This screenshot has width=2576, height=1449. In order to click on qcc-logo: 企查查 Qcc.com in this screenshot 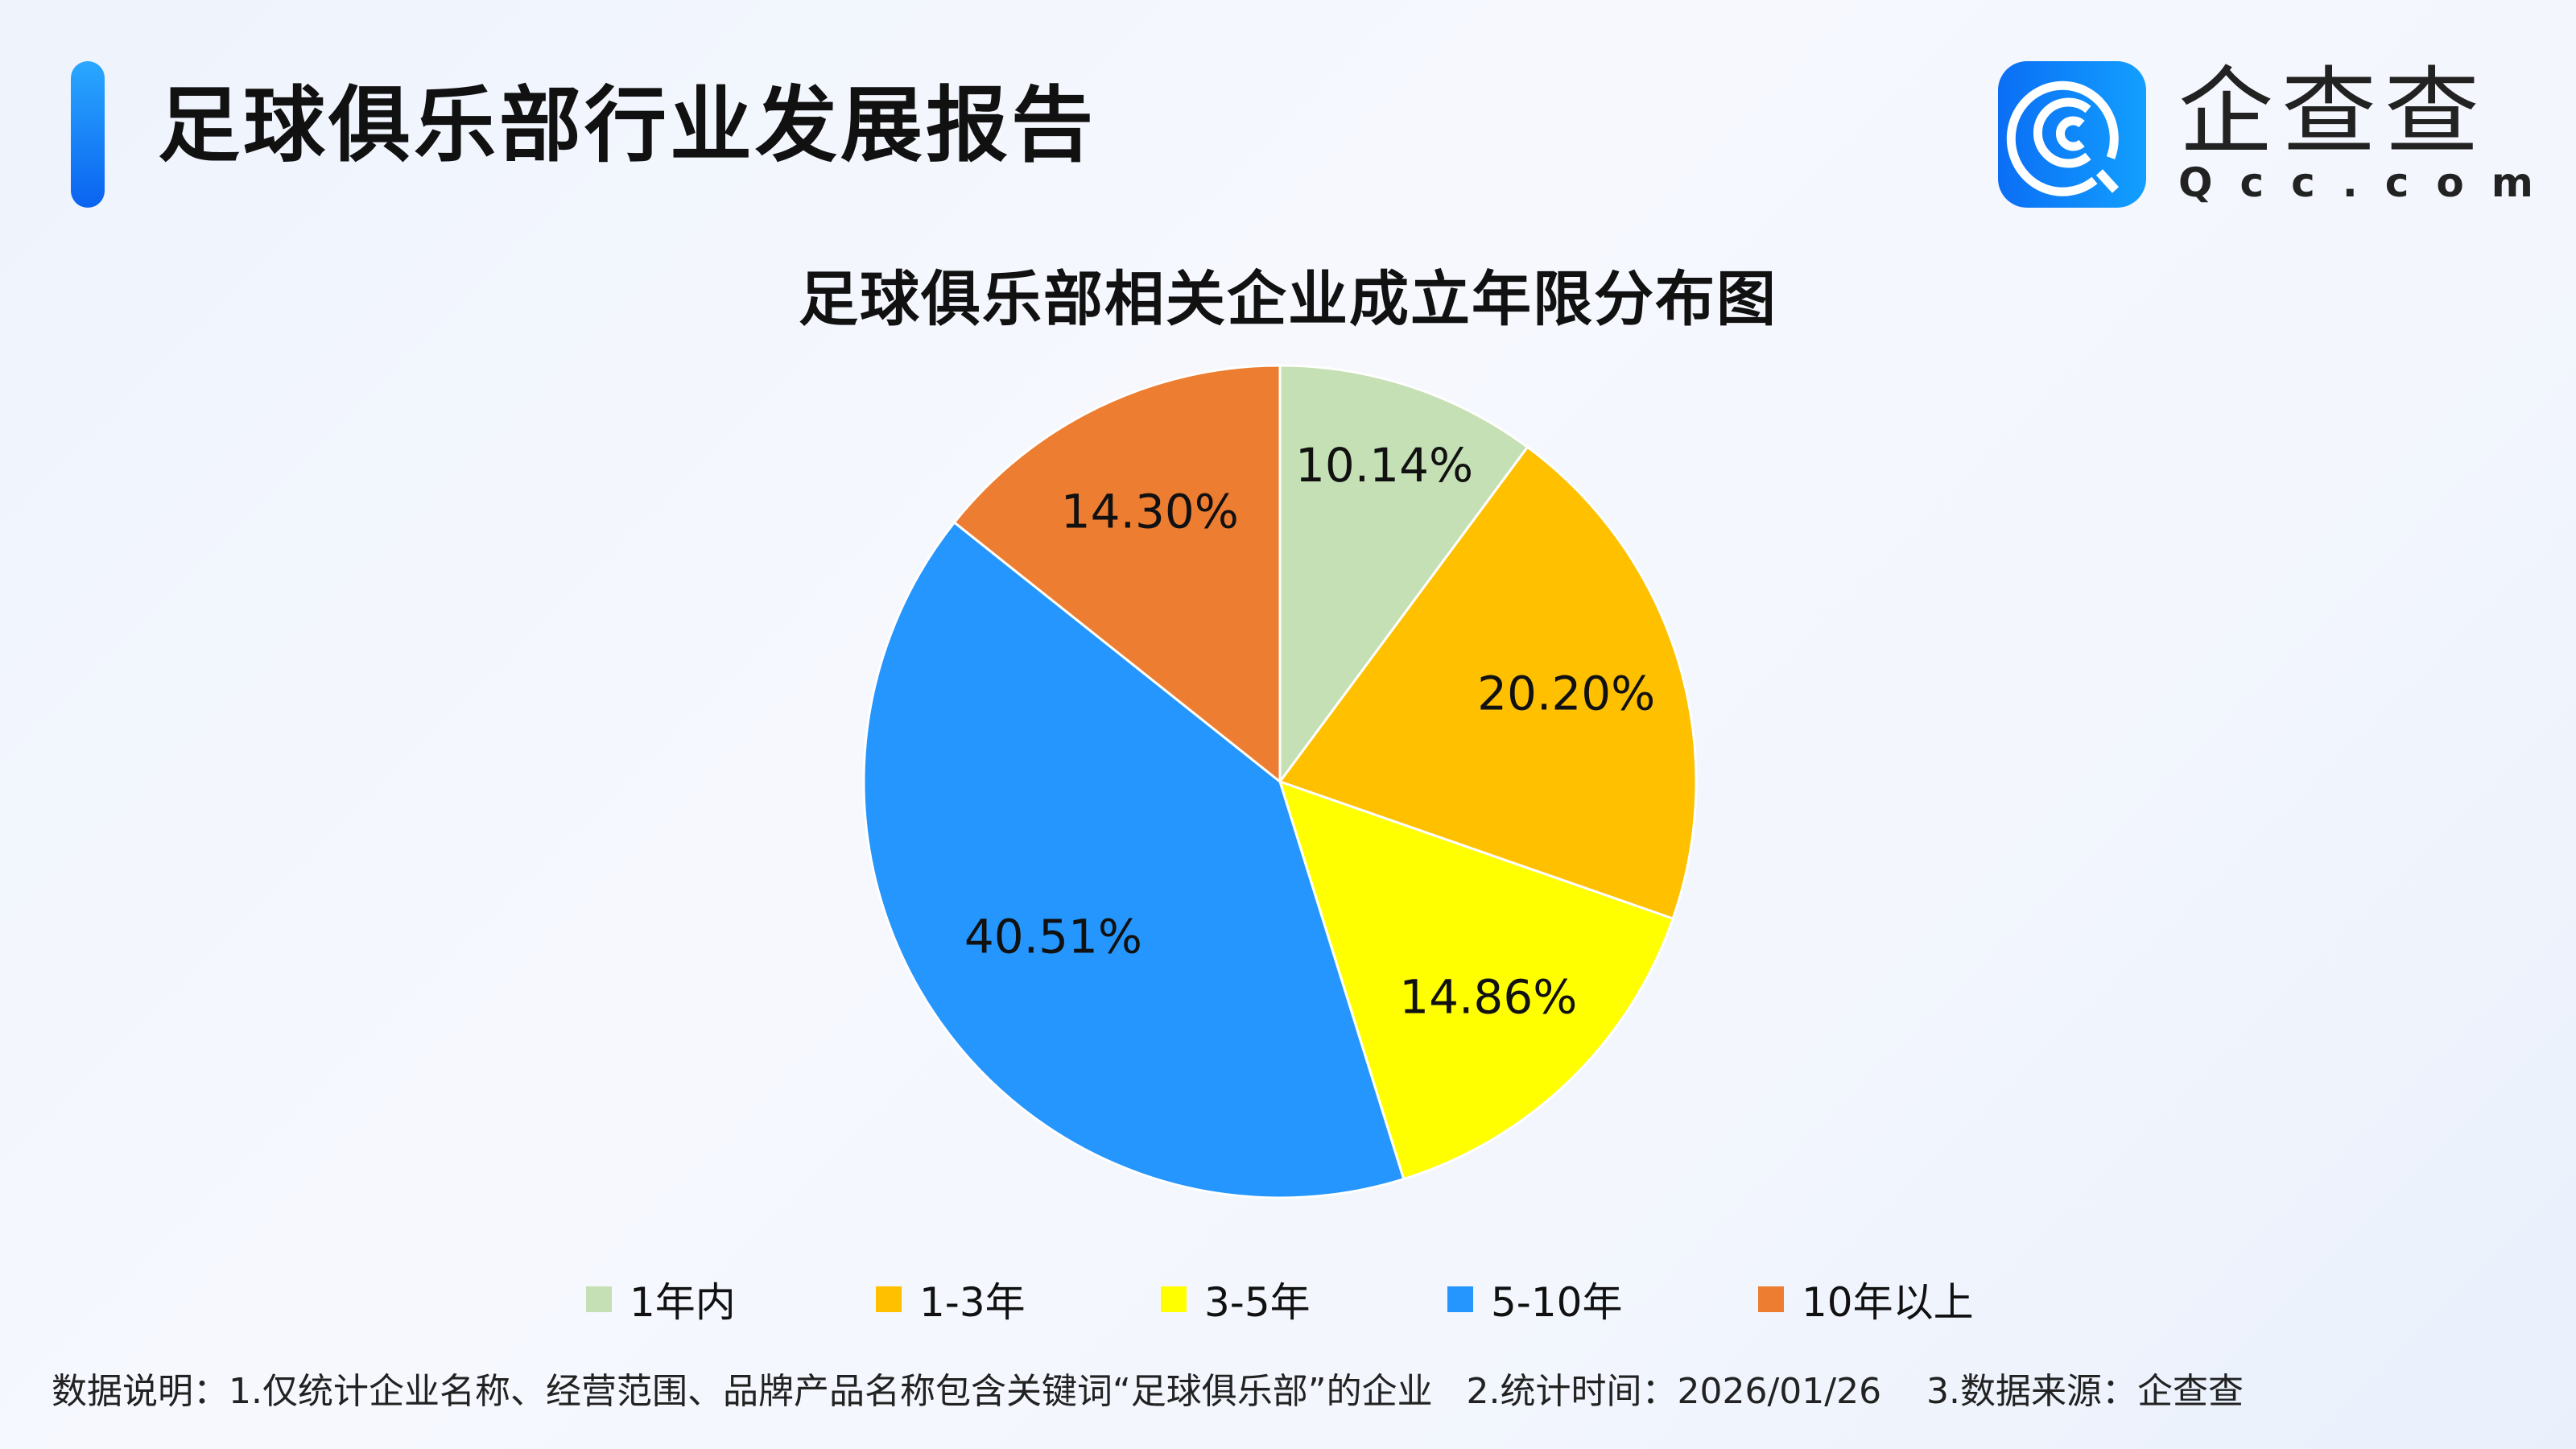, I will do `click(2279, 134)`.